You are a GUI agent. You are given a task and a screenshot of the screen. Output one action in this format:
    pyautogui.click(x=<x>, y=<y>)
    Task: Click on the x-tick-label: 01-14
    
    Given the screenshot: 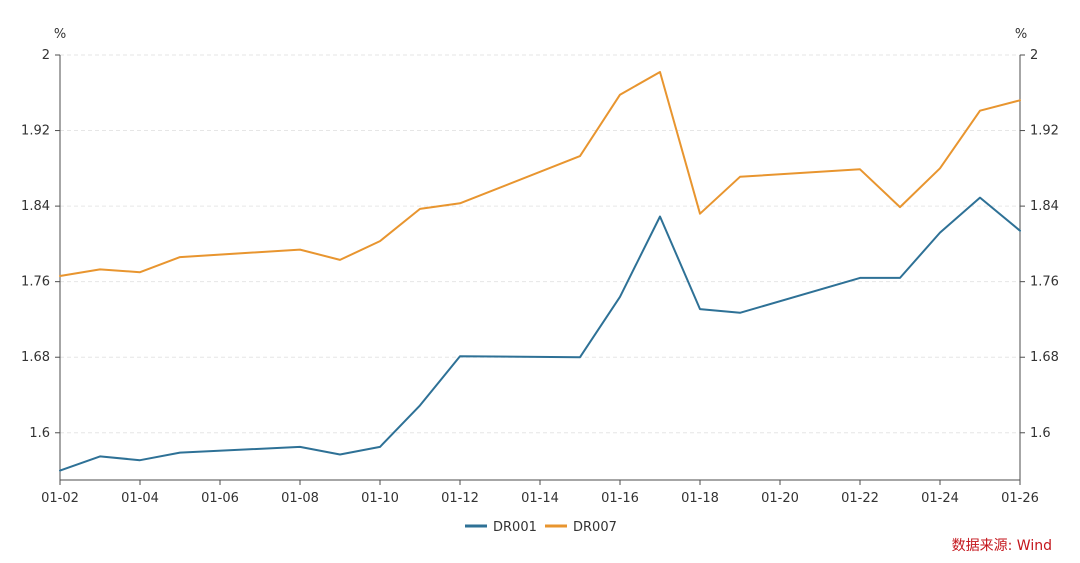 What is the action you would take?
    pyautogui.click(x=540, y=498)
    